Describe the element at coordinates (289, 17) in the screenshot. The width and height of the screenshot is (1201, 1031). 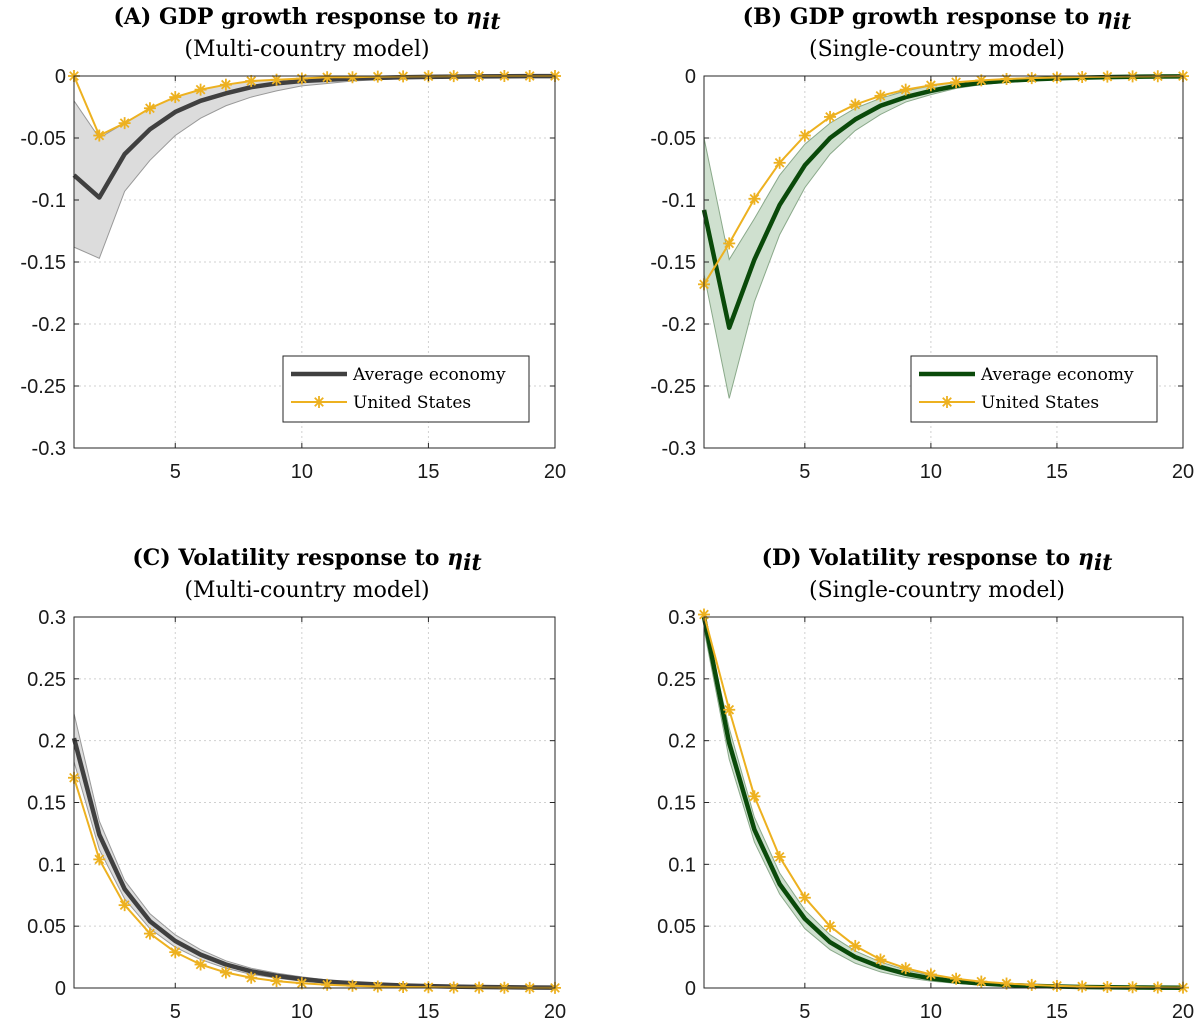
I see `chart-title-text: (A) GDP growth response to` at that location.